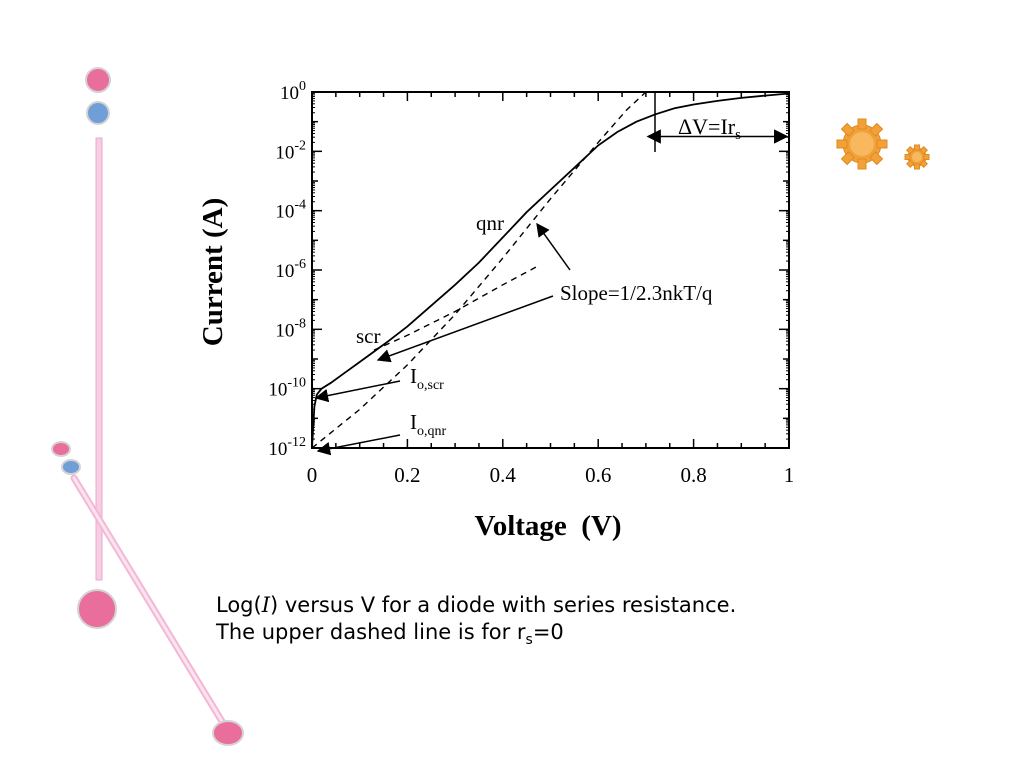 This screenshot has height=768, width=1024. Describe the element at coordinates (61, 449) in the screenshot. I see `decor-pink-bead-small` at that location.